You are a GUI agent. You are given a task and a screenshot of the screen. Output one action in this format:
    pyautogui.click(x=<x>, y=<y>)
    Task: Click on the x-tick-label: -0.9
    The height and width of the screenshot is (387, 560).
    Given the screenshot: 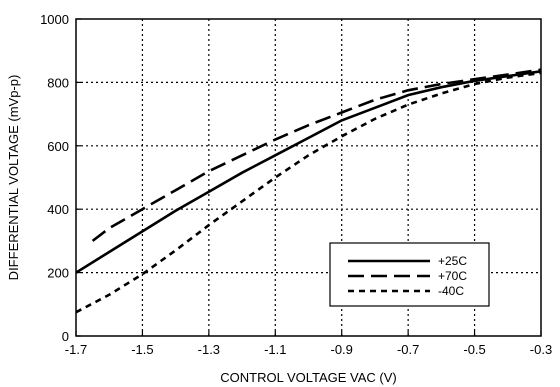 What is the action you would take?
    pyautogui.click(x=342, y=349)
    